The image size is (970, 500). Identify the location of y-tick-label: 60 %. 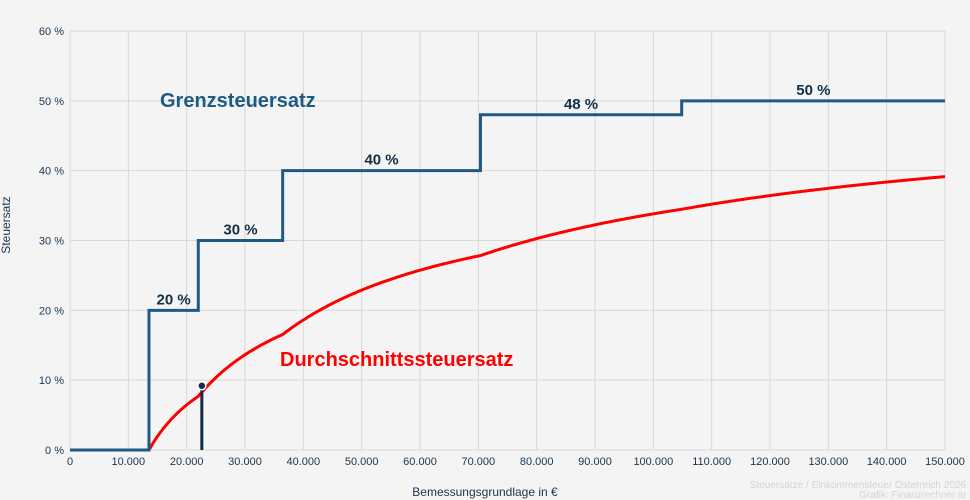
(51, 32).